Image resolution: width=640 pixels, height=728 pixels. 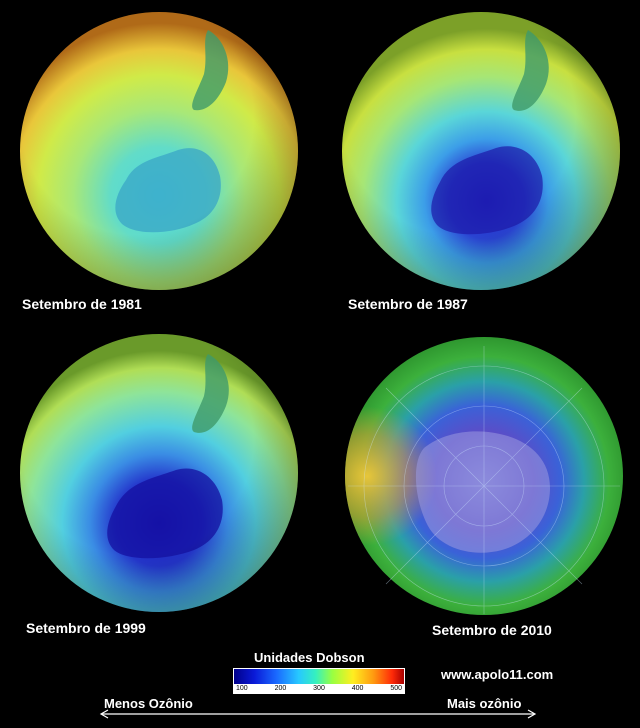 I want to click on tick-label: 500, so click(x=396, y=688).